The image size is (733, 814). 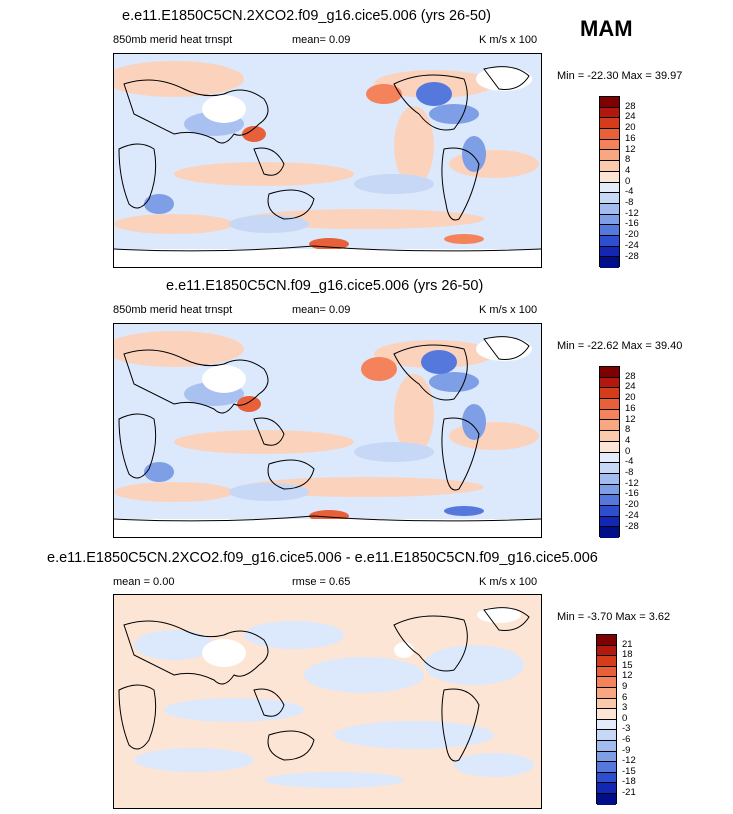 What do you see at coordinates (508, 40) in the screenshot?
I see `panel-1-units-label: K m/s x 100` at bounding box center [508, 40].